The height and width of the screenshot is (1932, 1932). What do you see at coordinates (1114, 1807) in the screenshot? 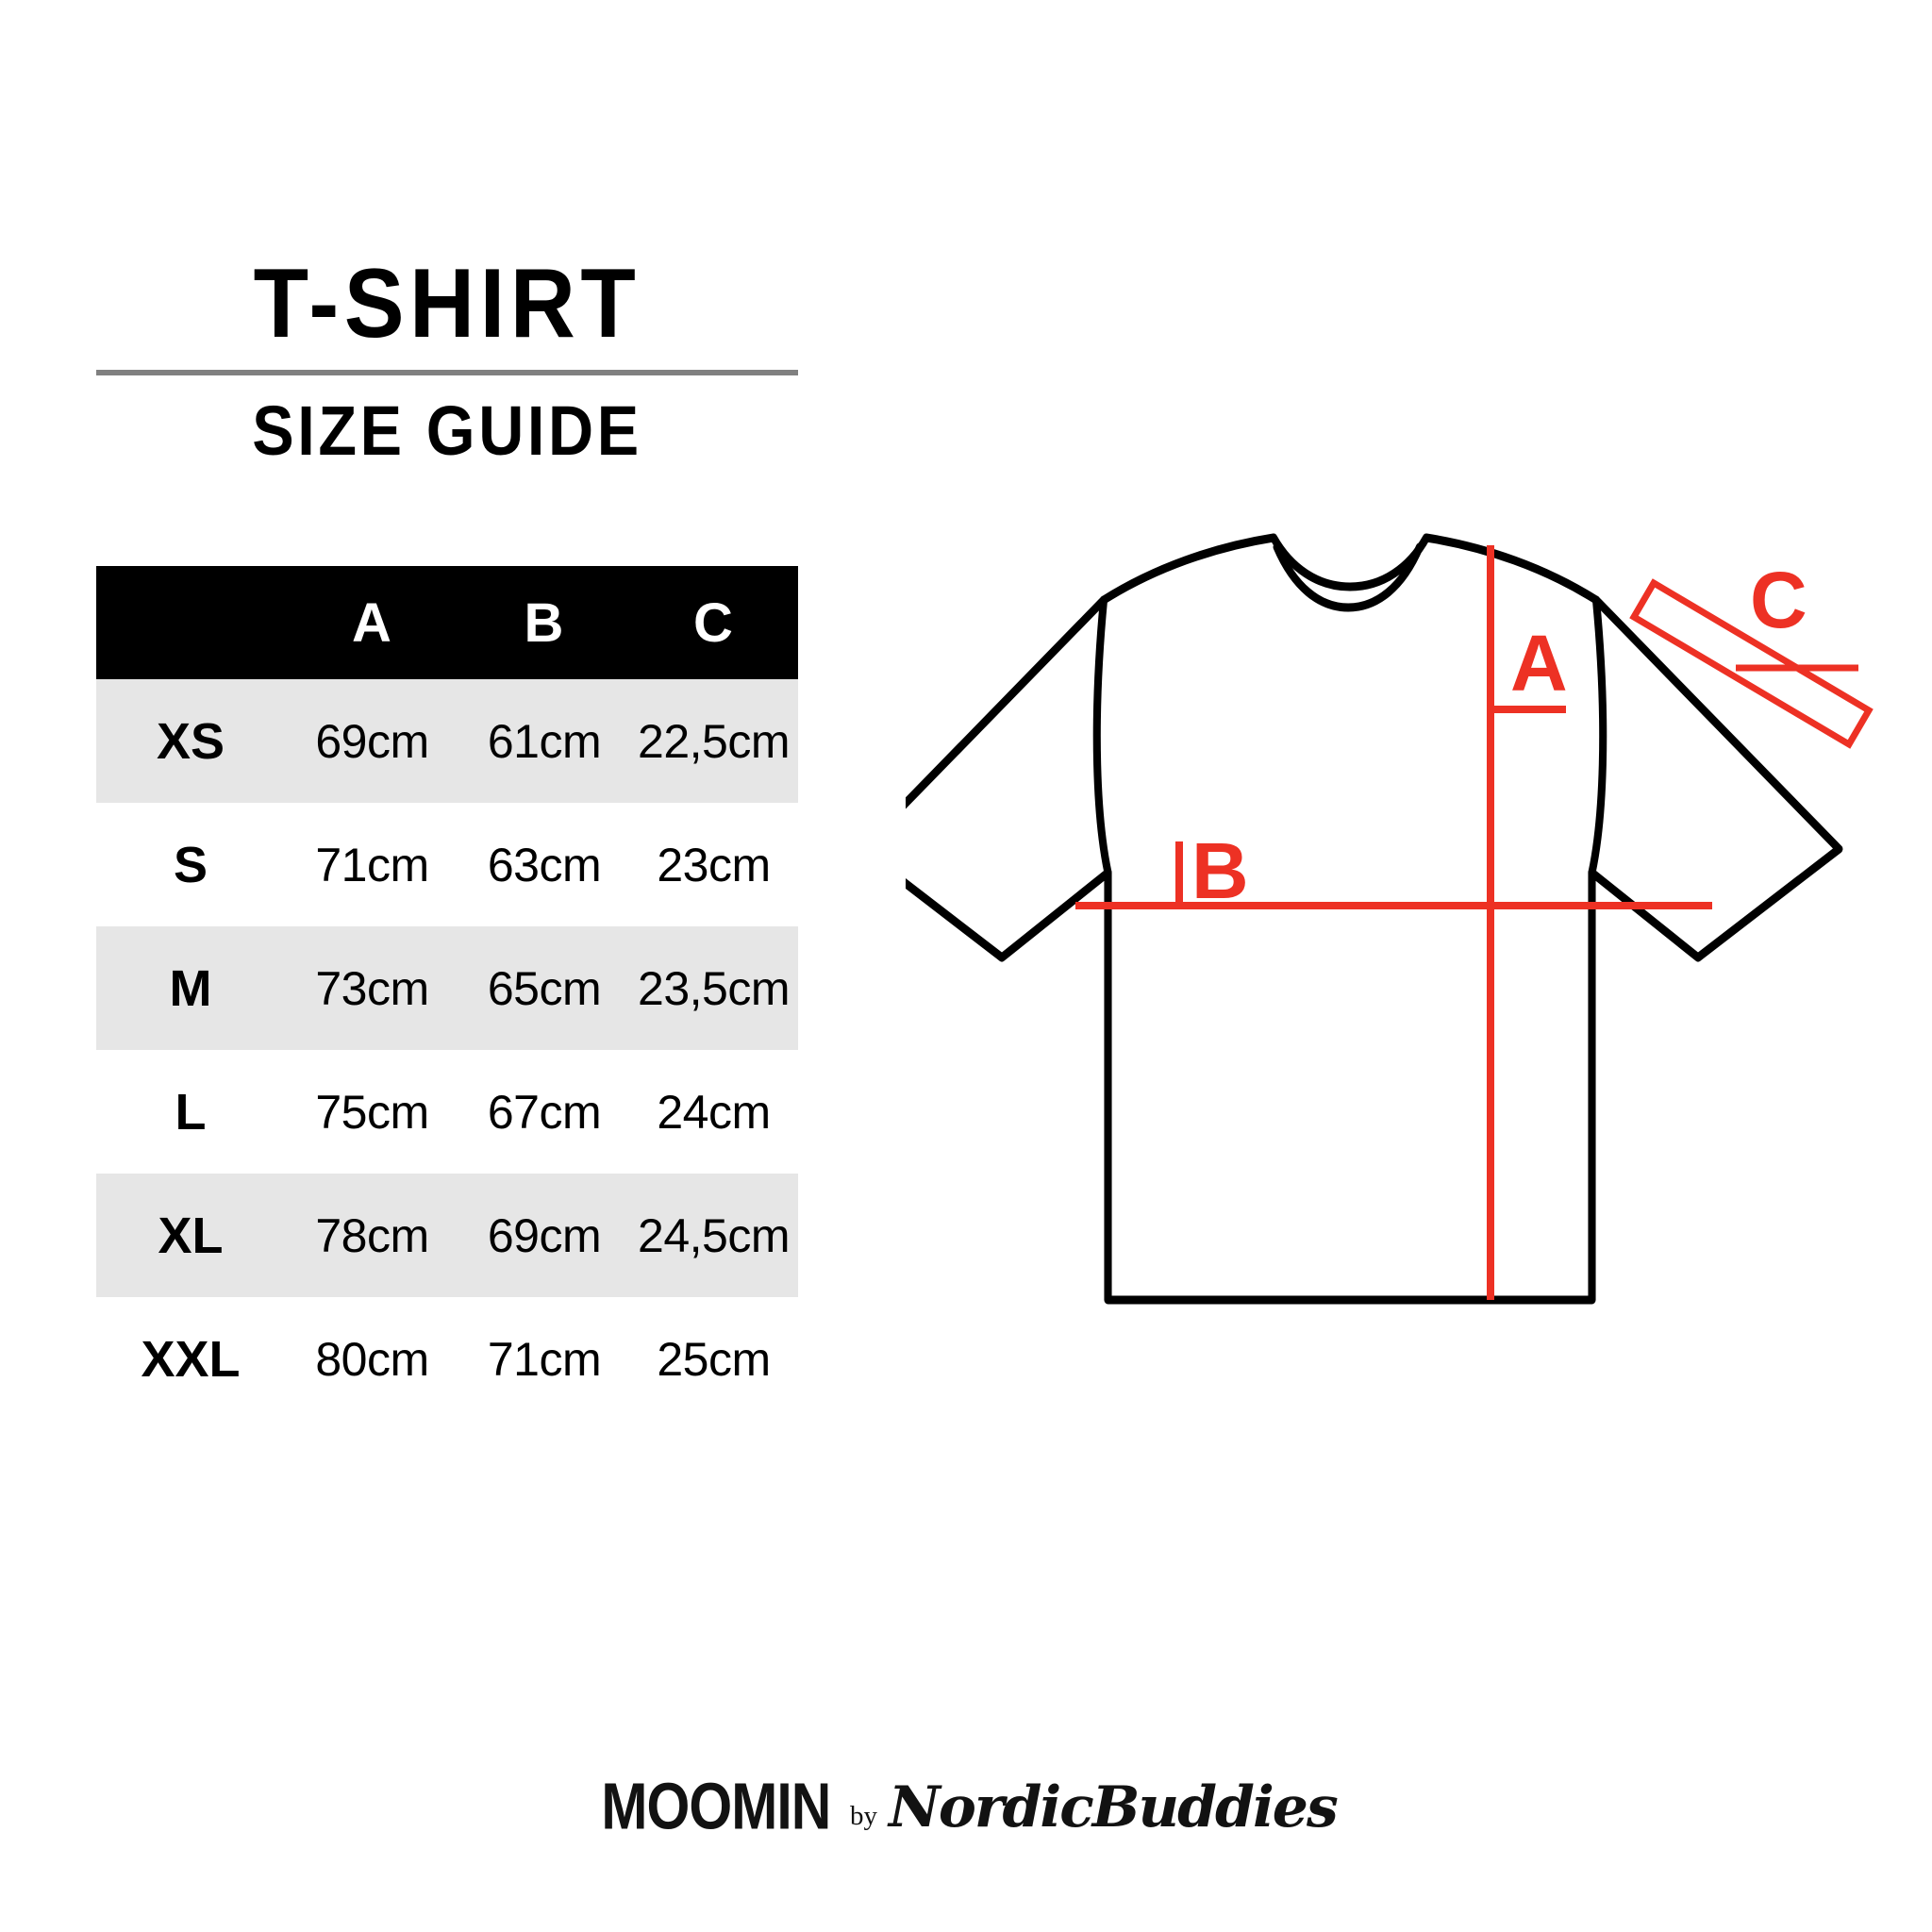
I see `nordicbuddies-wordmark: NordicBuddies` at bounding box center [1114, 1807].